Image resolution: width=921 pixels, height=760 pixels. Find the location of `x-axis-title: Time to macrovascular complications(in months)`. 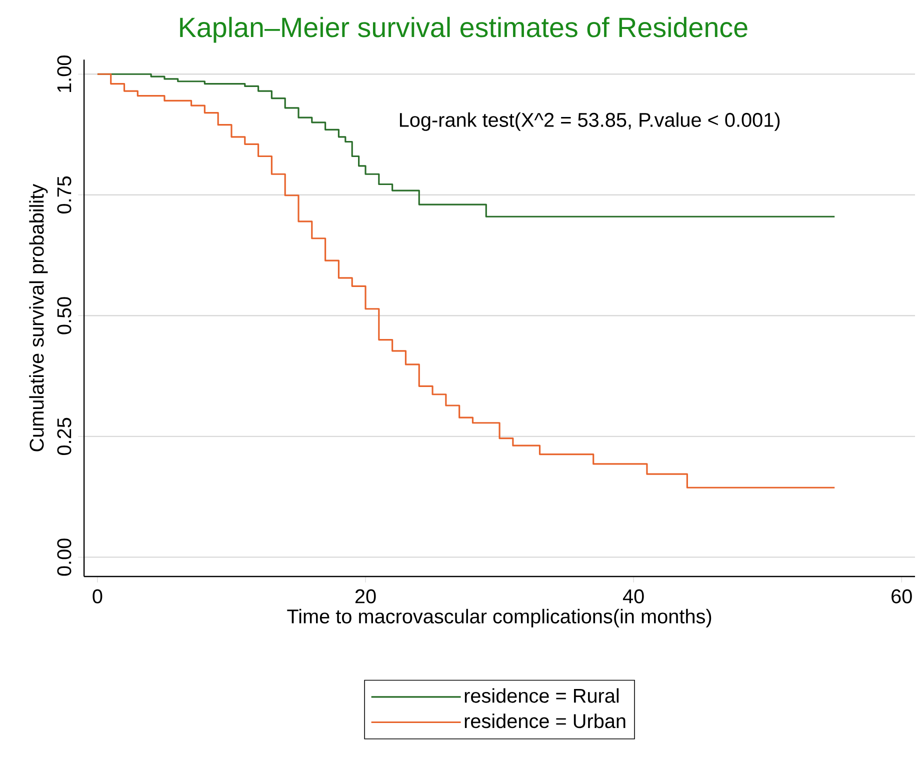

x-axis-title: Time to macrovascular complications(in months) is located at coordinates (499, 618).